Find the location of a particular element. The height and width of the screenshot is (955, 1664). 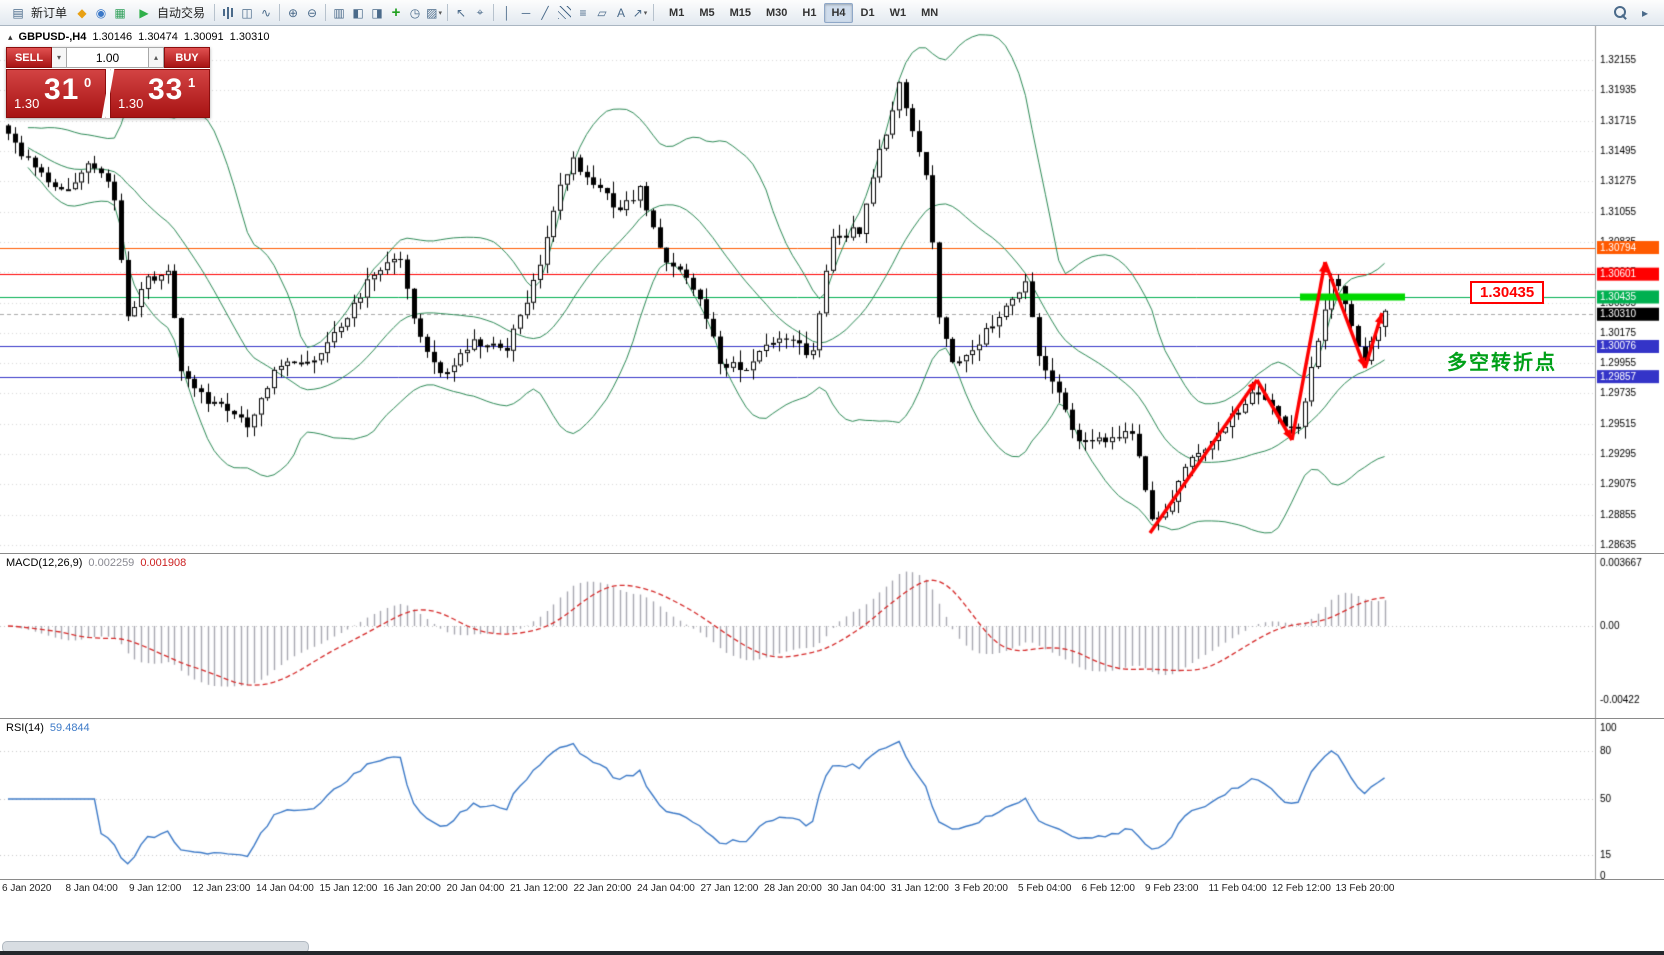

bar-chart-icon is located at coordinates (228, 13).